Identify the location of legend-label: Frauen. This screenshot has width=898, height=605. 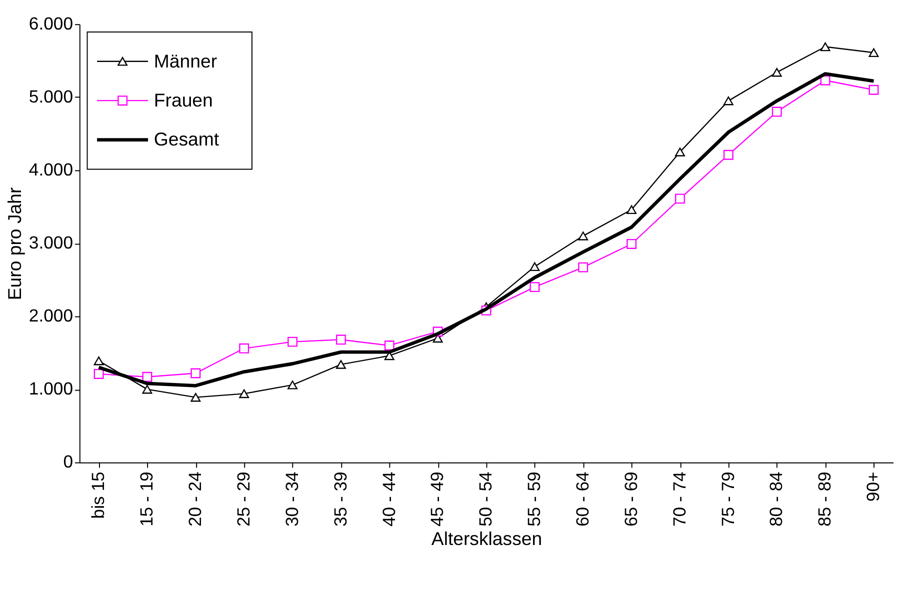
(183, 99).